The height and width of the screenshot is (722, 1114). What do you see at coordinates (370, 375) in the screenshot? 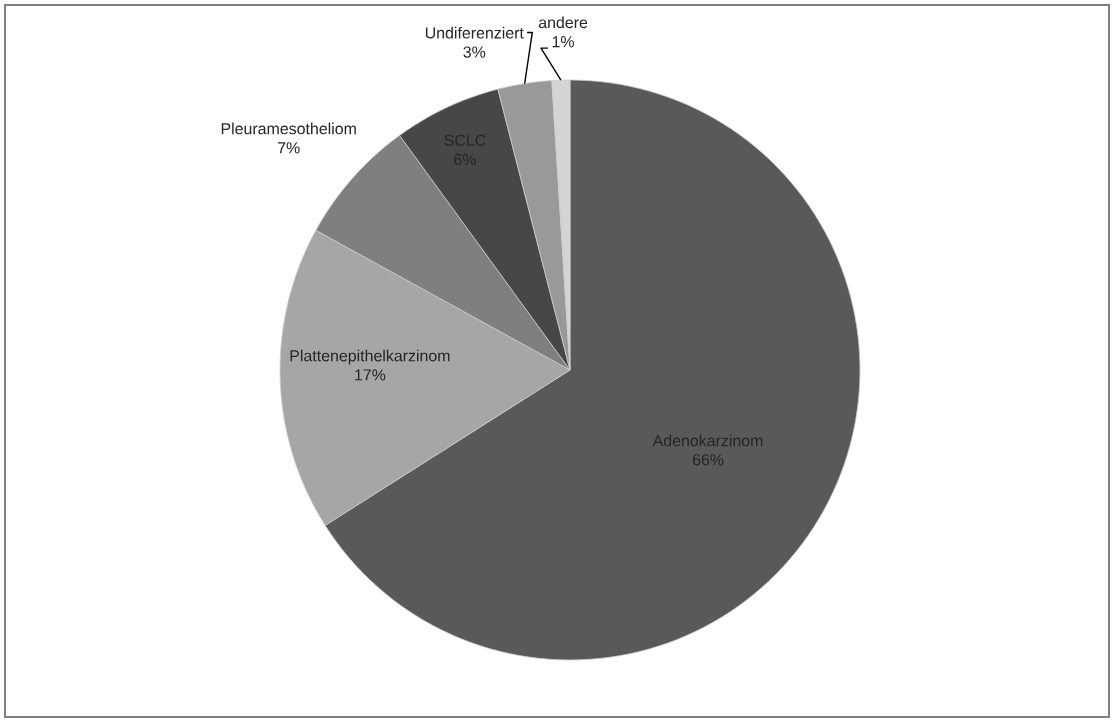
I see `data-label: 17%` at bounding box center [370, 375].